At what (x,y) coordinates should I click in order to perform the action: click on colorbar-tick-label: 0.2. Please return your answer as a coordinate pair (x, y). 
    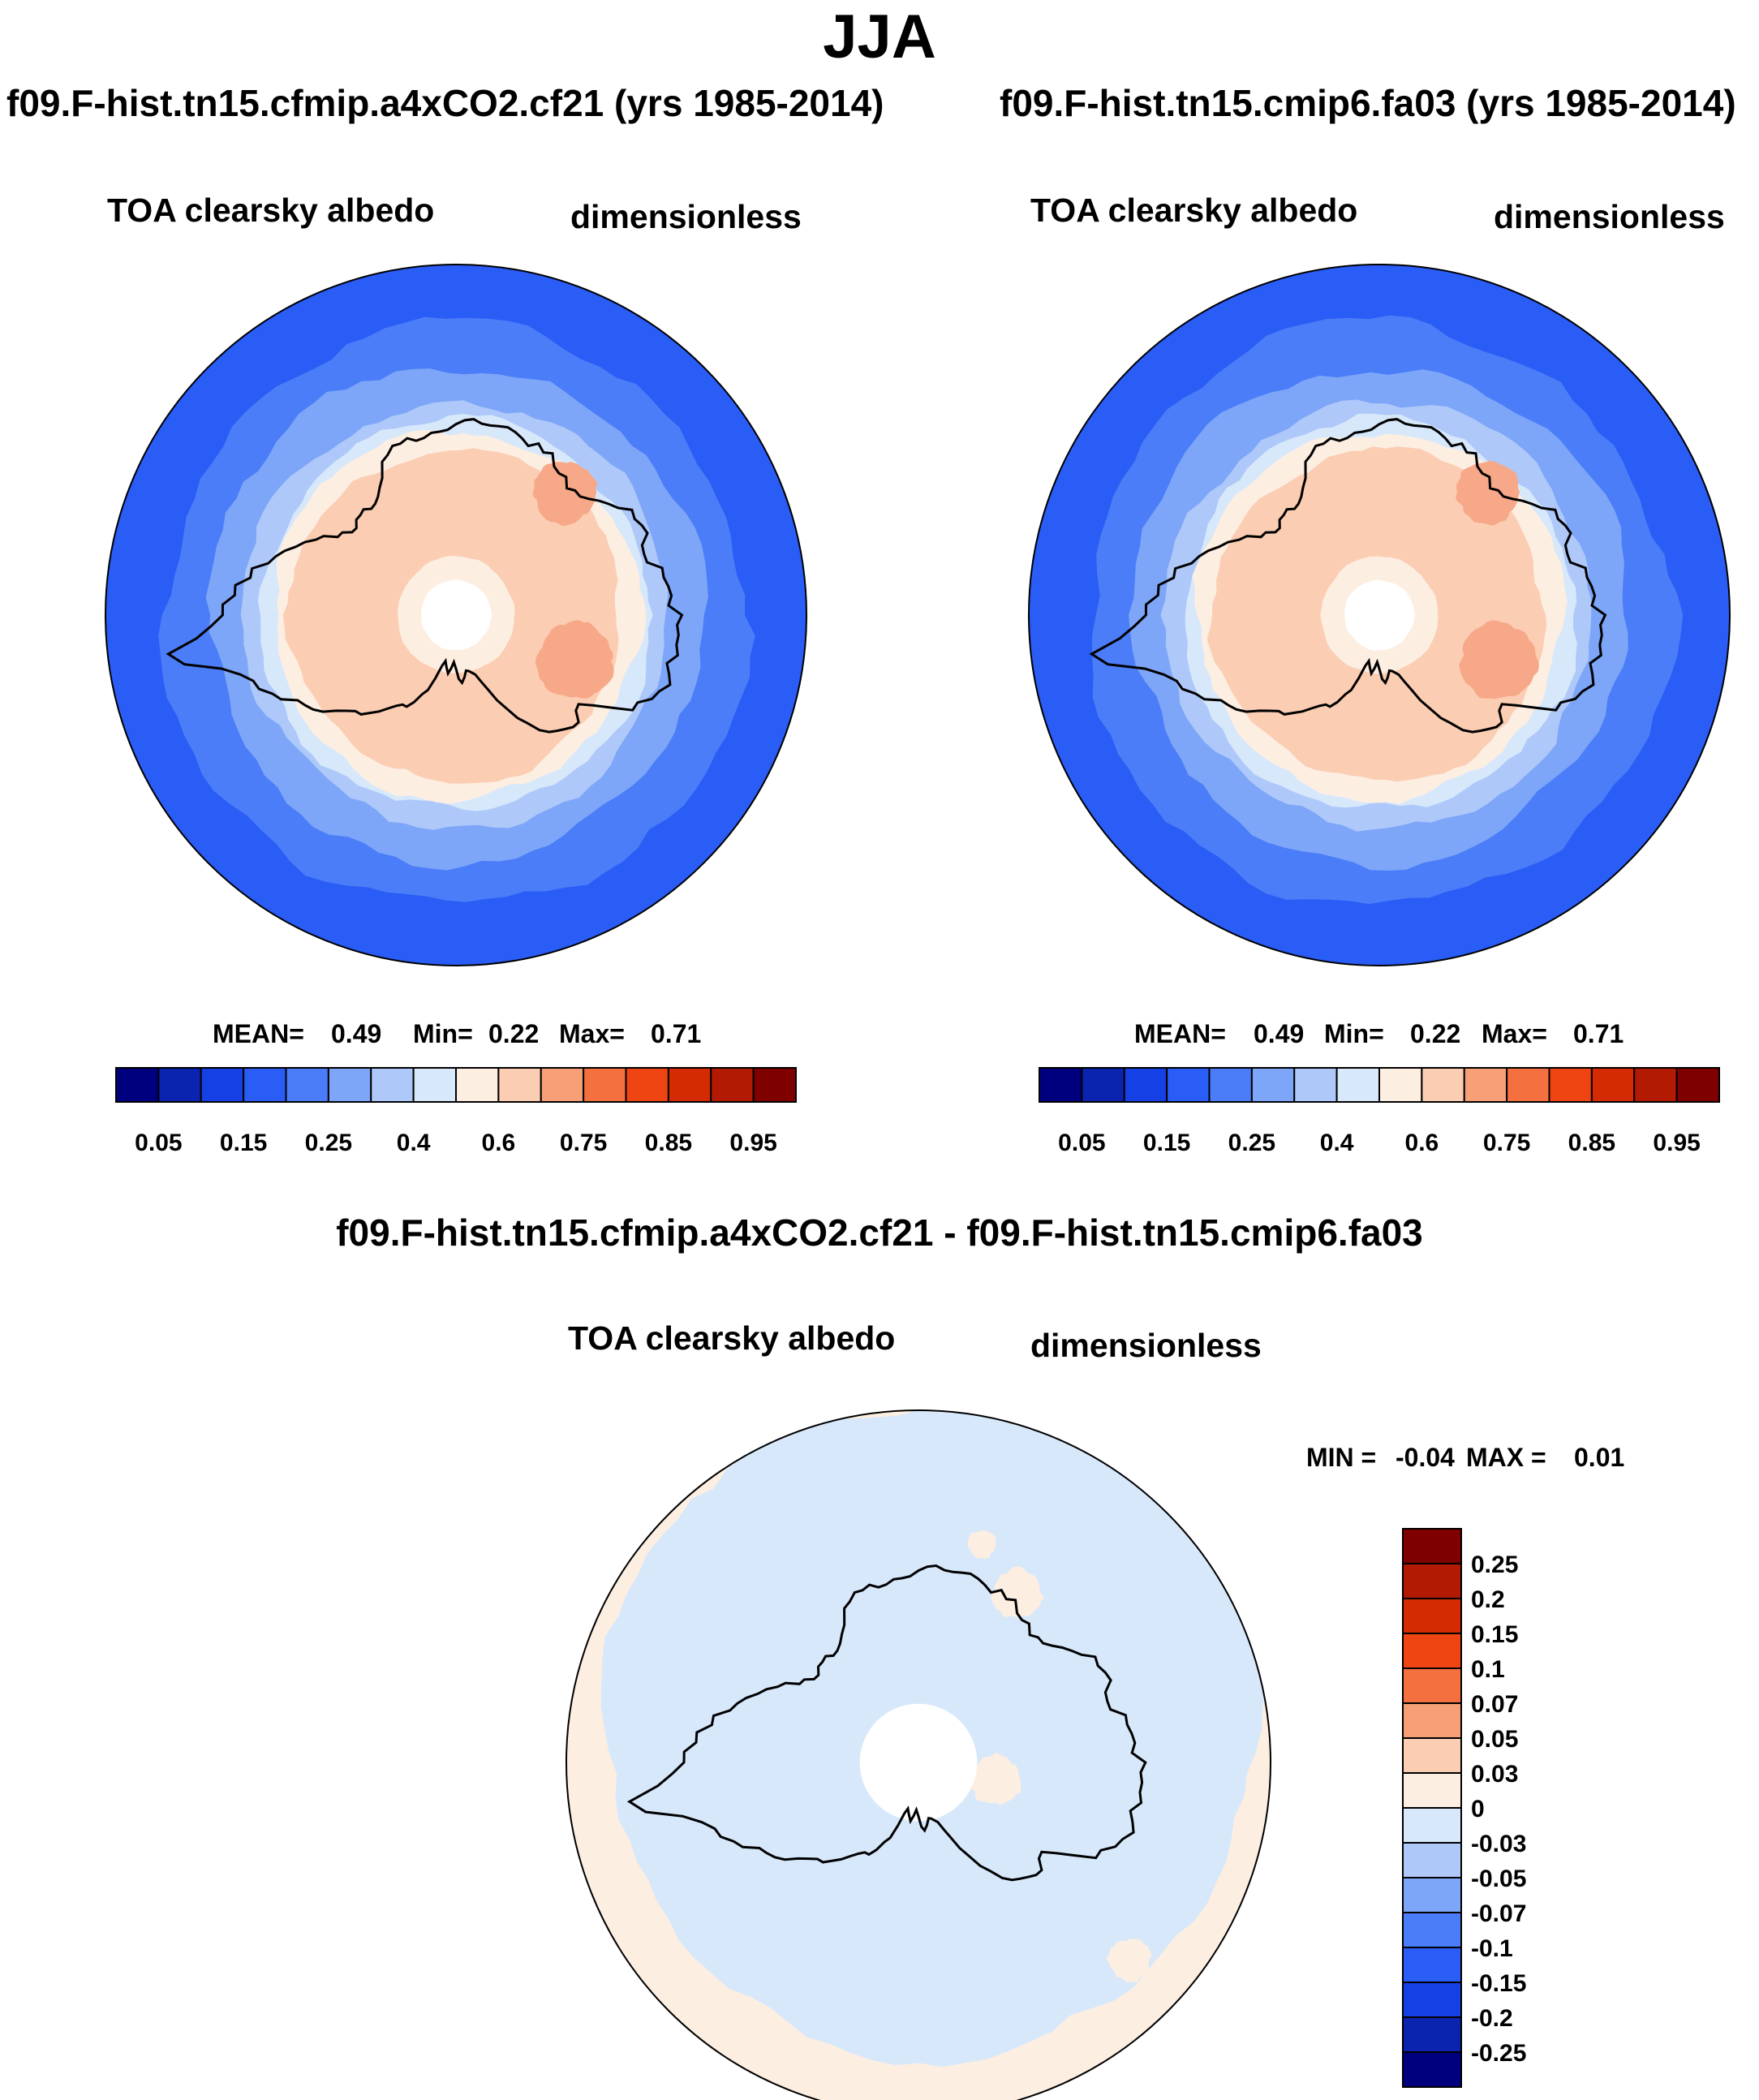
    Looking at the image, I should click on (1488, 1599).